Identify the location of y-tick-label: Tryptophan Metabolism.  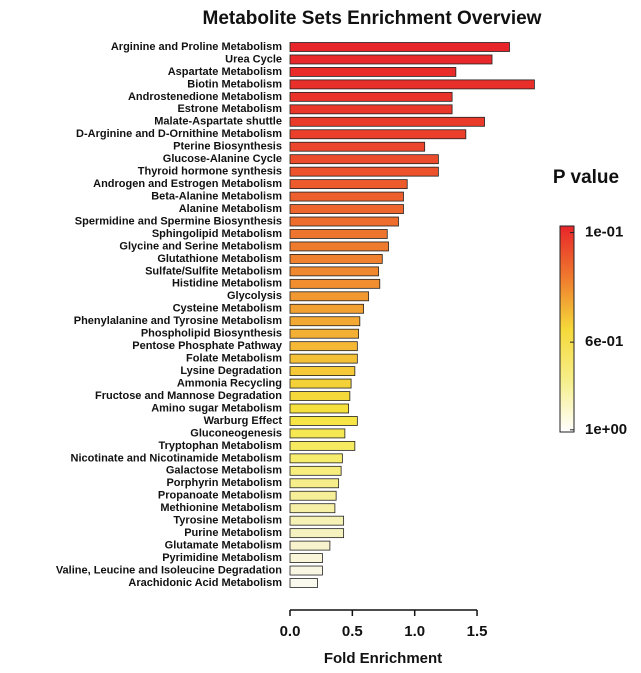
(221, 446).